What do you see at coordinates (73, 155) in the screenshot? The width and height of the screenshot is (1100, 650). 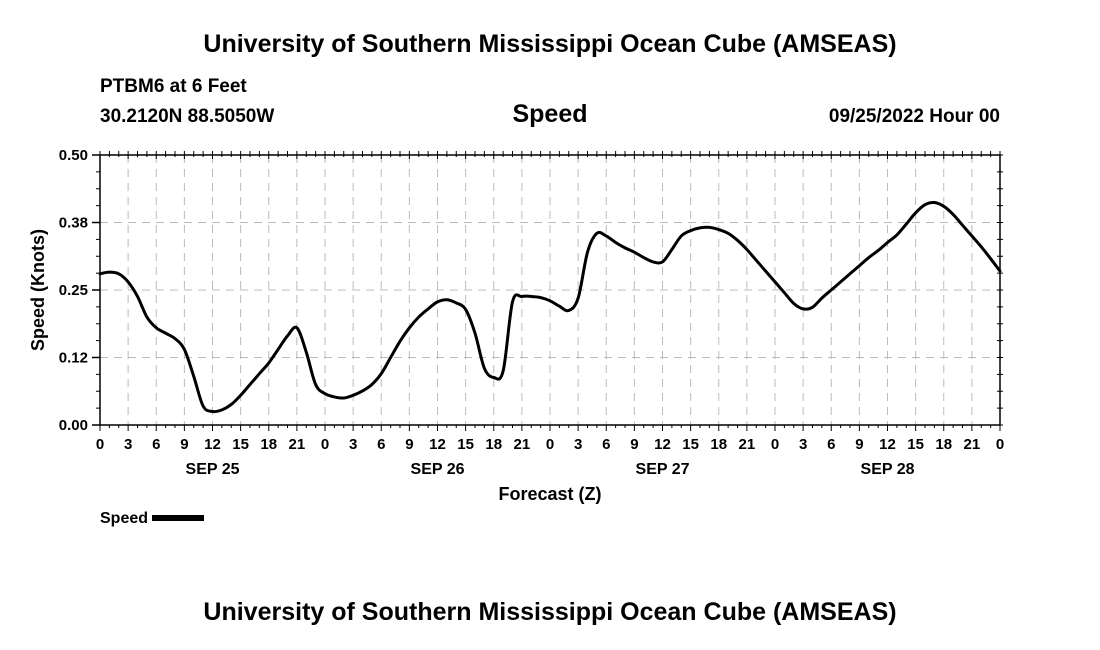 I see `y-tick-label: 0.50` at bounding box center [73, 155].